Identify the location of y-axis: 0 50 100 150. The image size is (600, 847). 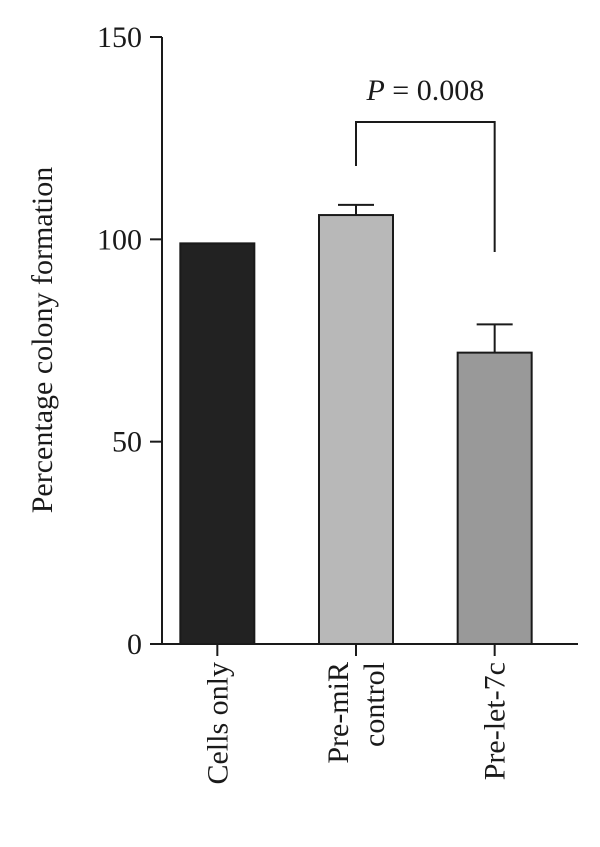
(130, 341).